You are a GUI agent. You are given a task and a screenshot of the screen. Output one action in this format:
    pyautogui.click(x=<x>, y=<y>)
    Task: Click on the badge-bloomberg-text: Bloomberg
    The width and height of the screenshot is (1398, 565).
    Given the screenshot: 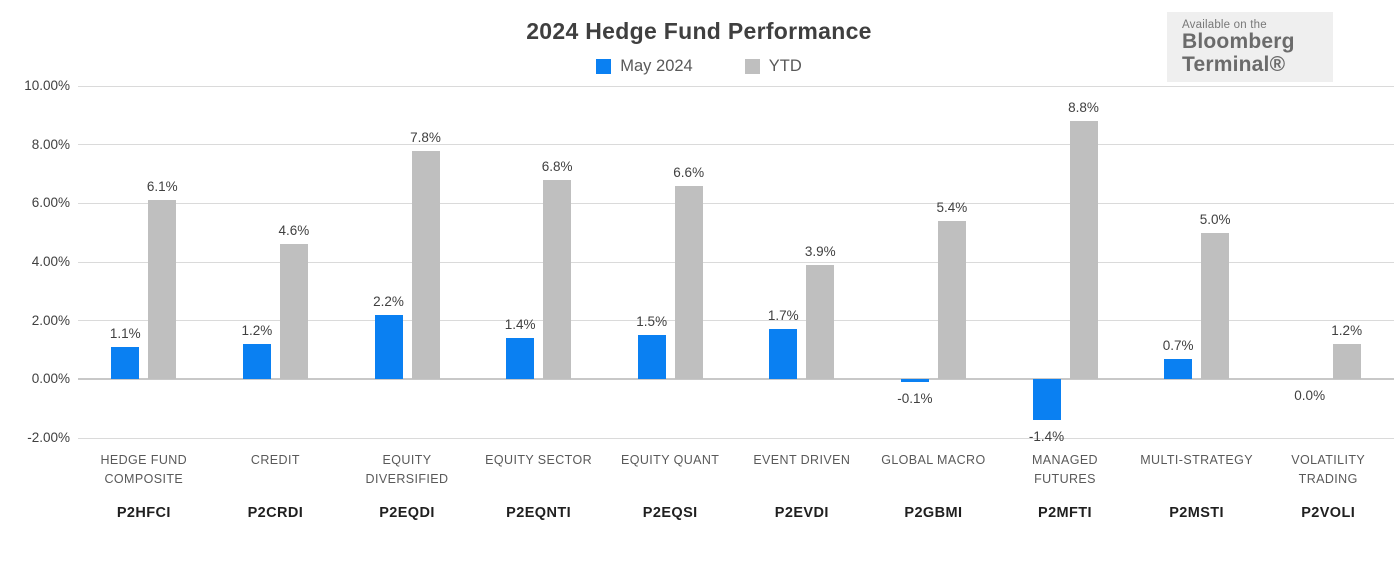 What is the action you would take?
    pyautogui.click(x=1238, y=41)
    